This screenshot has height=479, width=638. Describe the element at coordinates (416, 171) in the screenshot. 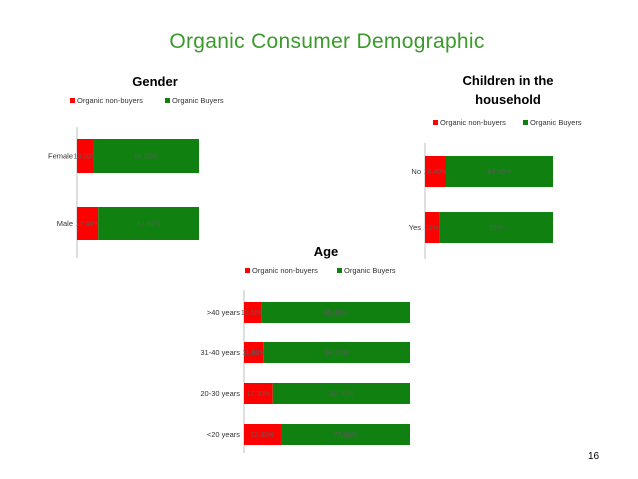

I see `children-category-label-1: No` at that location.